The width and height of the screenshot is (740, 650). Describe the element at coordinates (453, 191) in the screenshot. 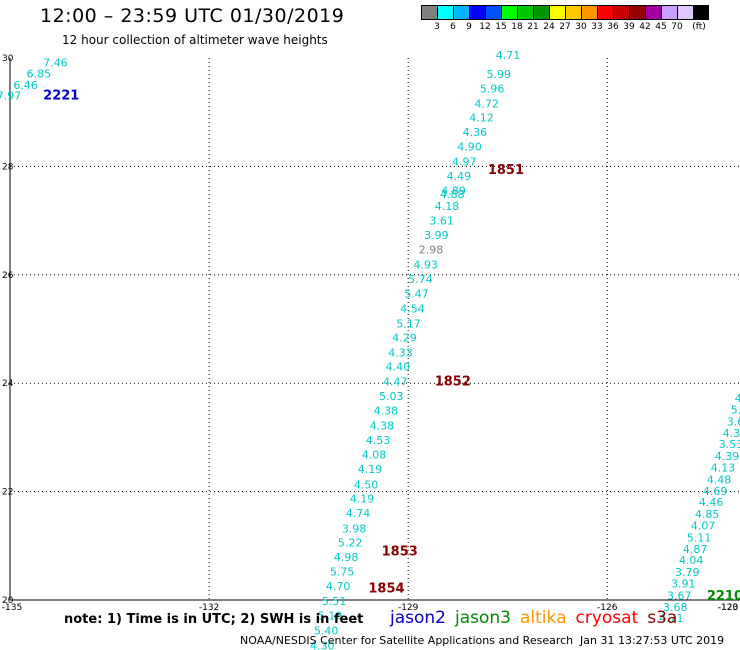

I see `swh-value: 4.89` at that location.